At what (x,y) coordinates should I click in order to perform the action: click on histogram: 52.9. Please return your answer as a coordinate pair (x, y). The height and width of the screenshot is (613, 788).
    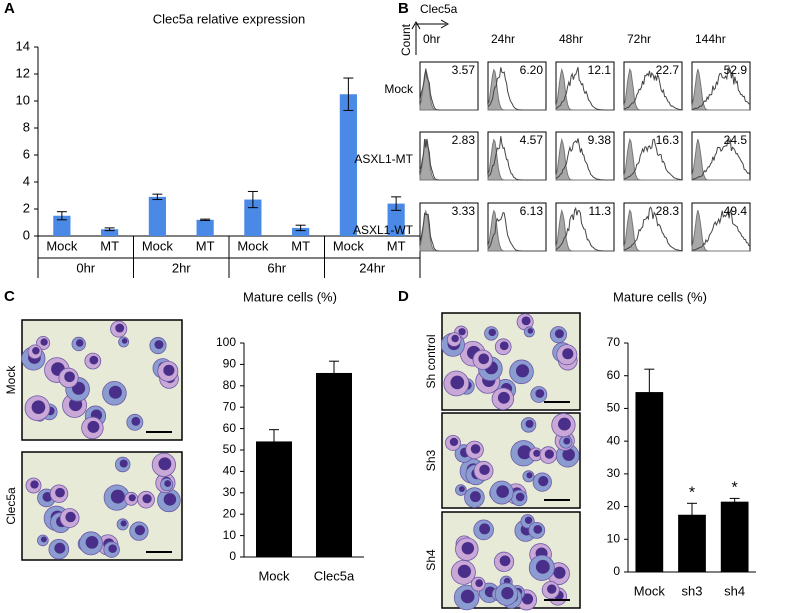
    Looking at the image, I should click on (721, 86).